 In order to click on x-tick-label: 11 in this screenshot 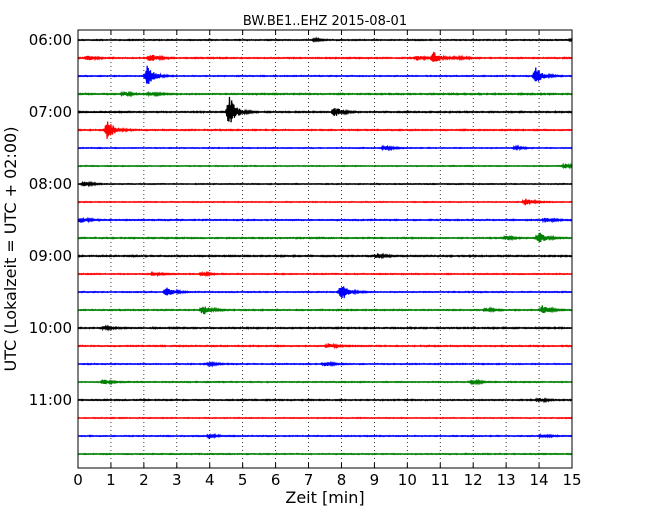, I will do `click(440, 480)`.